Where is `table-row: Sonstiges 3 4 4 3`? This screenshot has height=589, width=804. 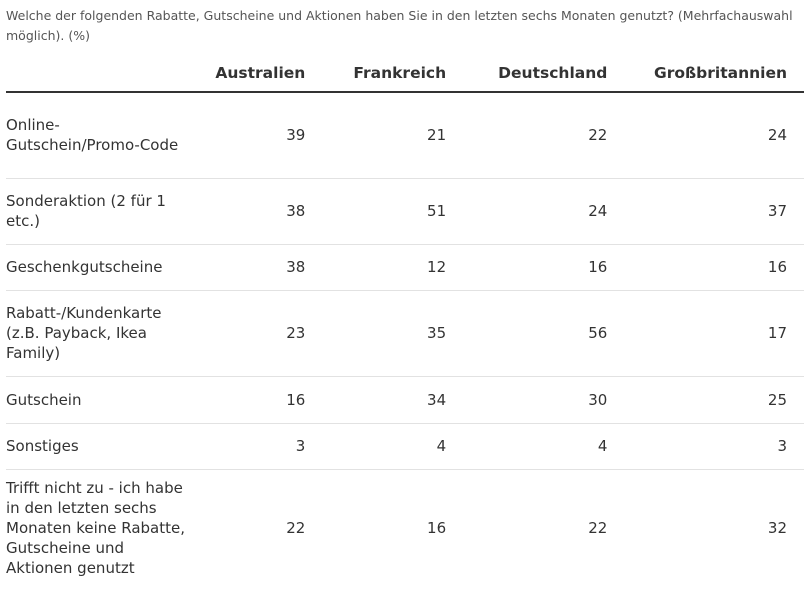 table-row: Sonstiges 3 4 4 3 is located at coordinates (405, 446).